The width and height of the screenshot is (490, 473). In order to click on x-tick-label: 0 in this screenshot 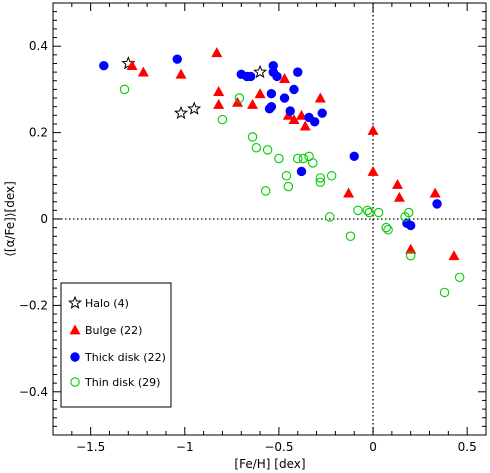, I will do `click(373, 447)`.